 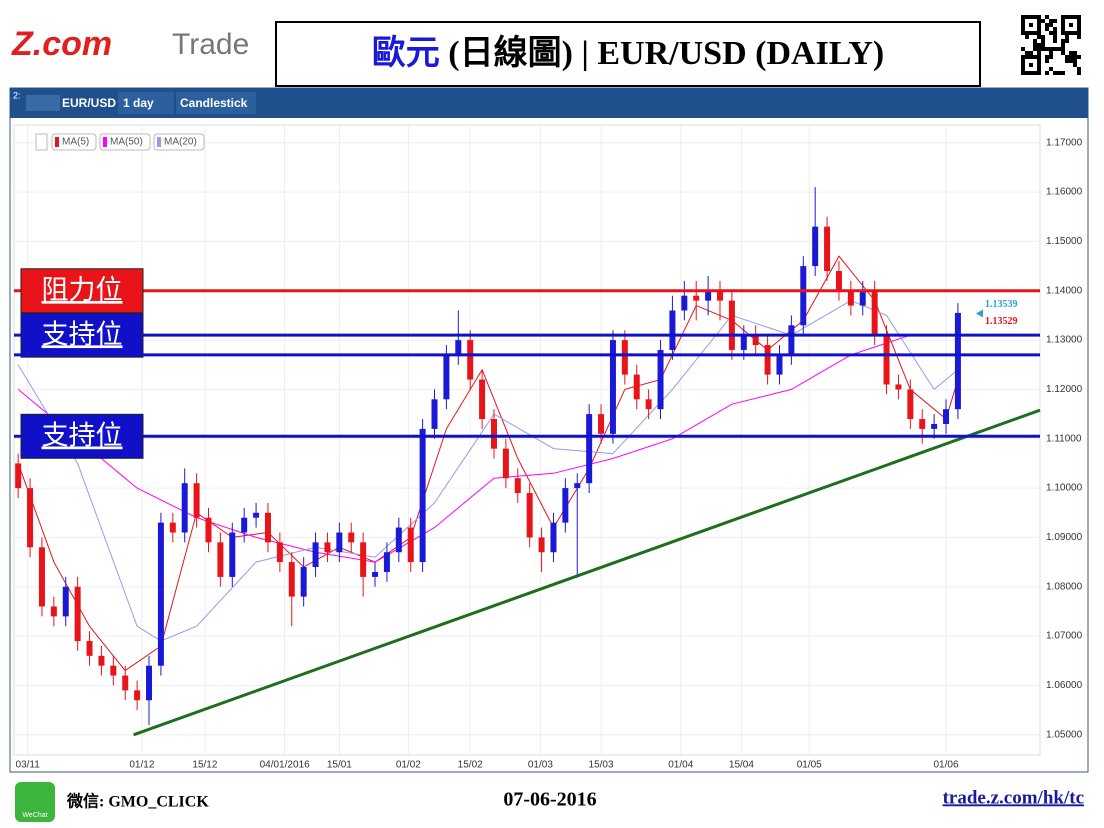 I want to click on y-tick-label: 1.05000, so click(x=1064, y=734).